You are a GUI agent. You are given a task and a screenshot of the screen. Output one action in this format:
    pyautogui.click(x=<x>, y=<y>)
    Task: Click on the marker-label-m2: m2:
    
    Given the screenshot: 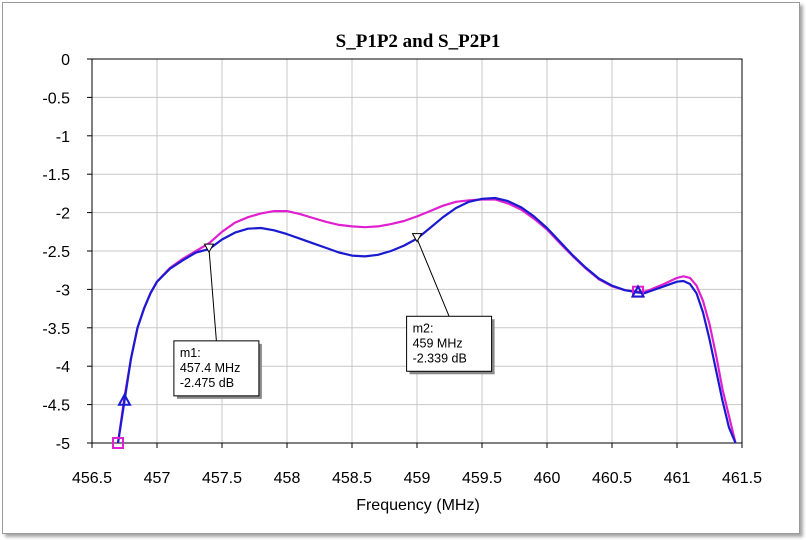 What is the action you would take?
    pyautogui.click(x=423, y=328)
    